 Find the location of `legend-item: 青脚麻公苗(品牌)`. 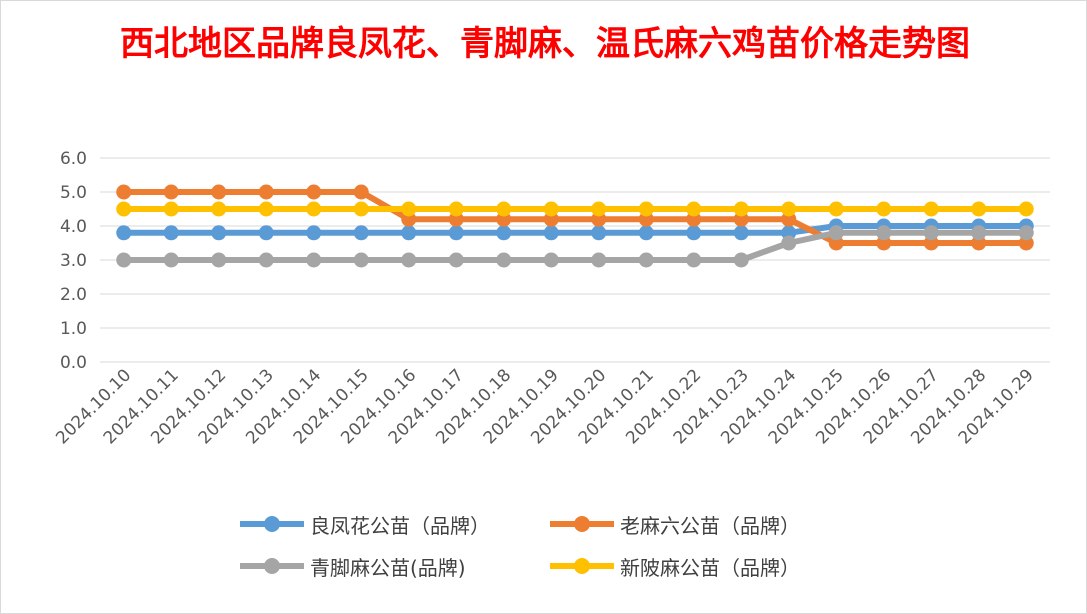

legend-item: 青脚麻公苗(品牌) is located at coordinates (395, 566).